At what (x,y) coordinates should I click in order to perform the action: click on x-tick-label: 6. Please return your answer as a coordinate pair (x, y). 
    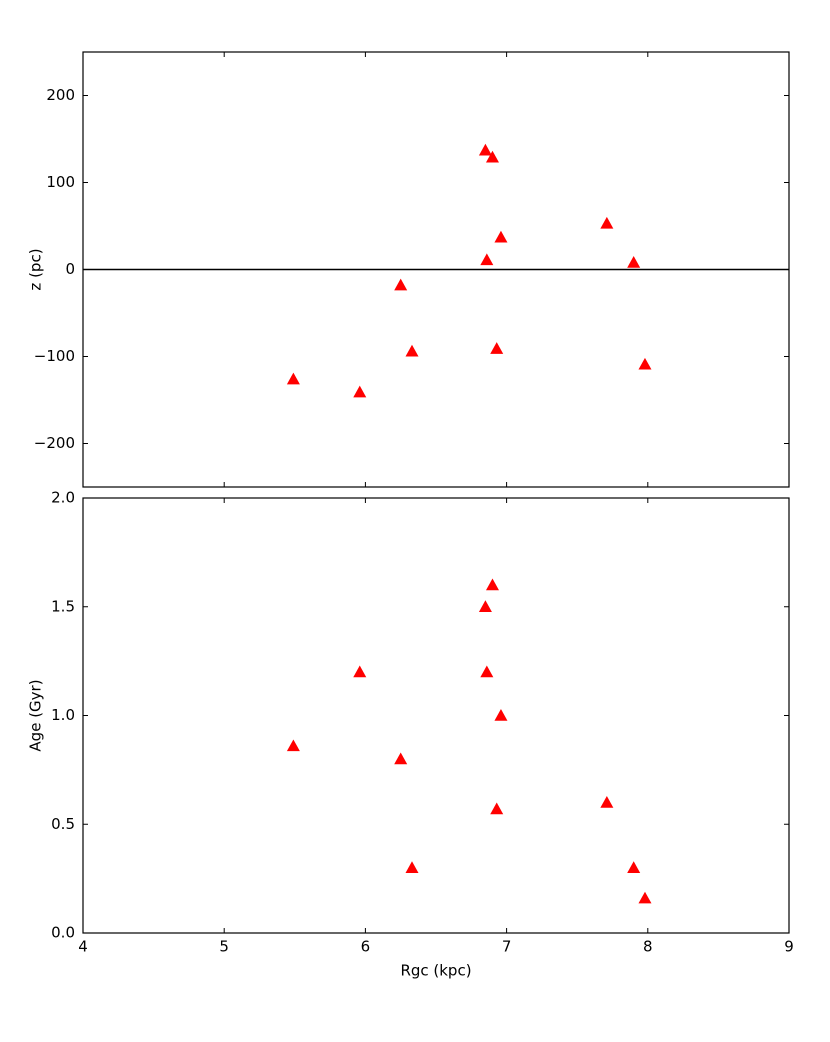
    Looking at the image, I should click on (366, 947).